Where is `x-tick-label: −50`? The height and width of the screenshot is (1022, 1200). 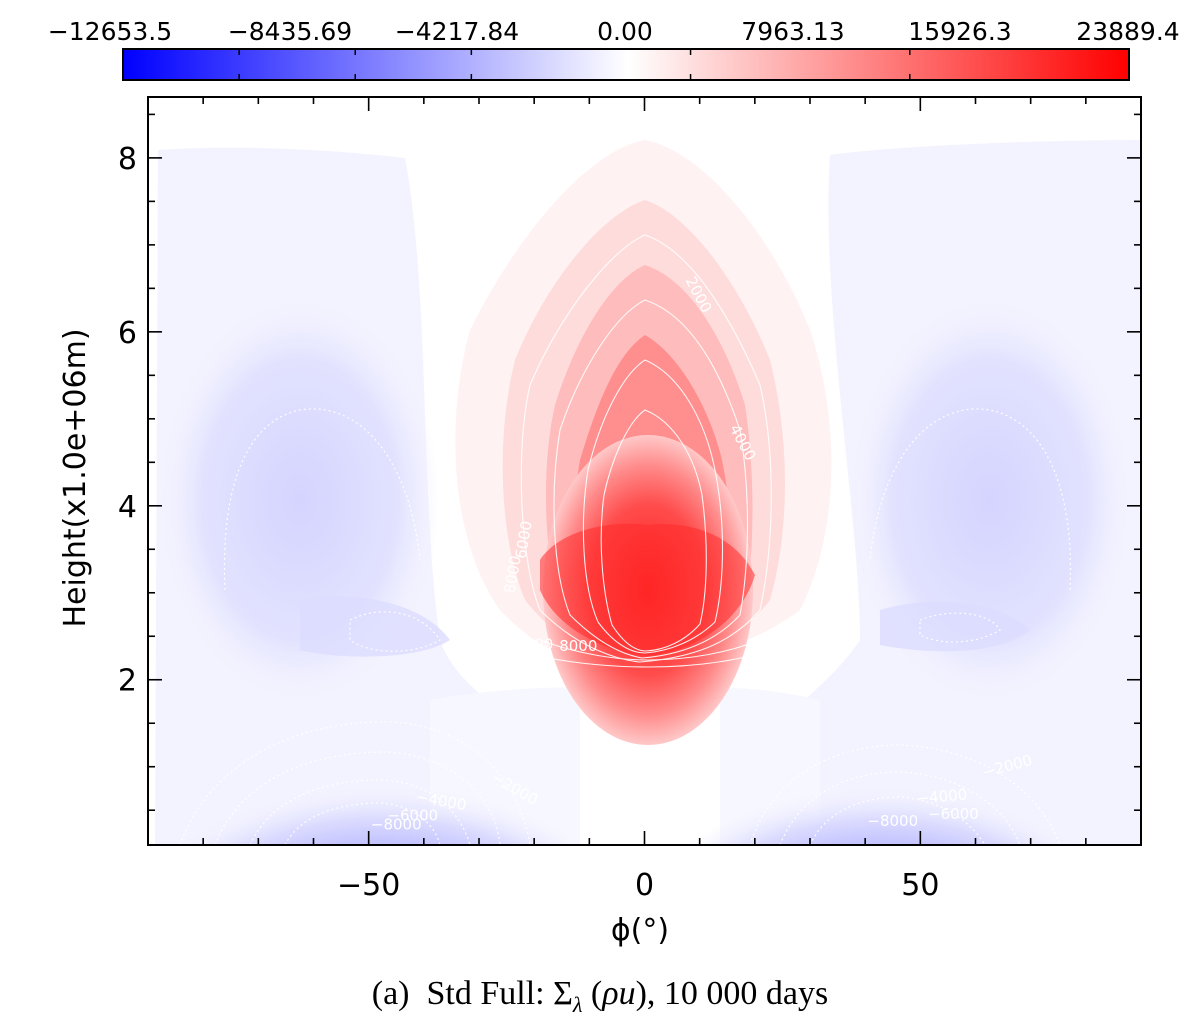
x-tick-label: −50 is located at coordinates (368, 885).